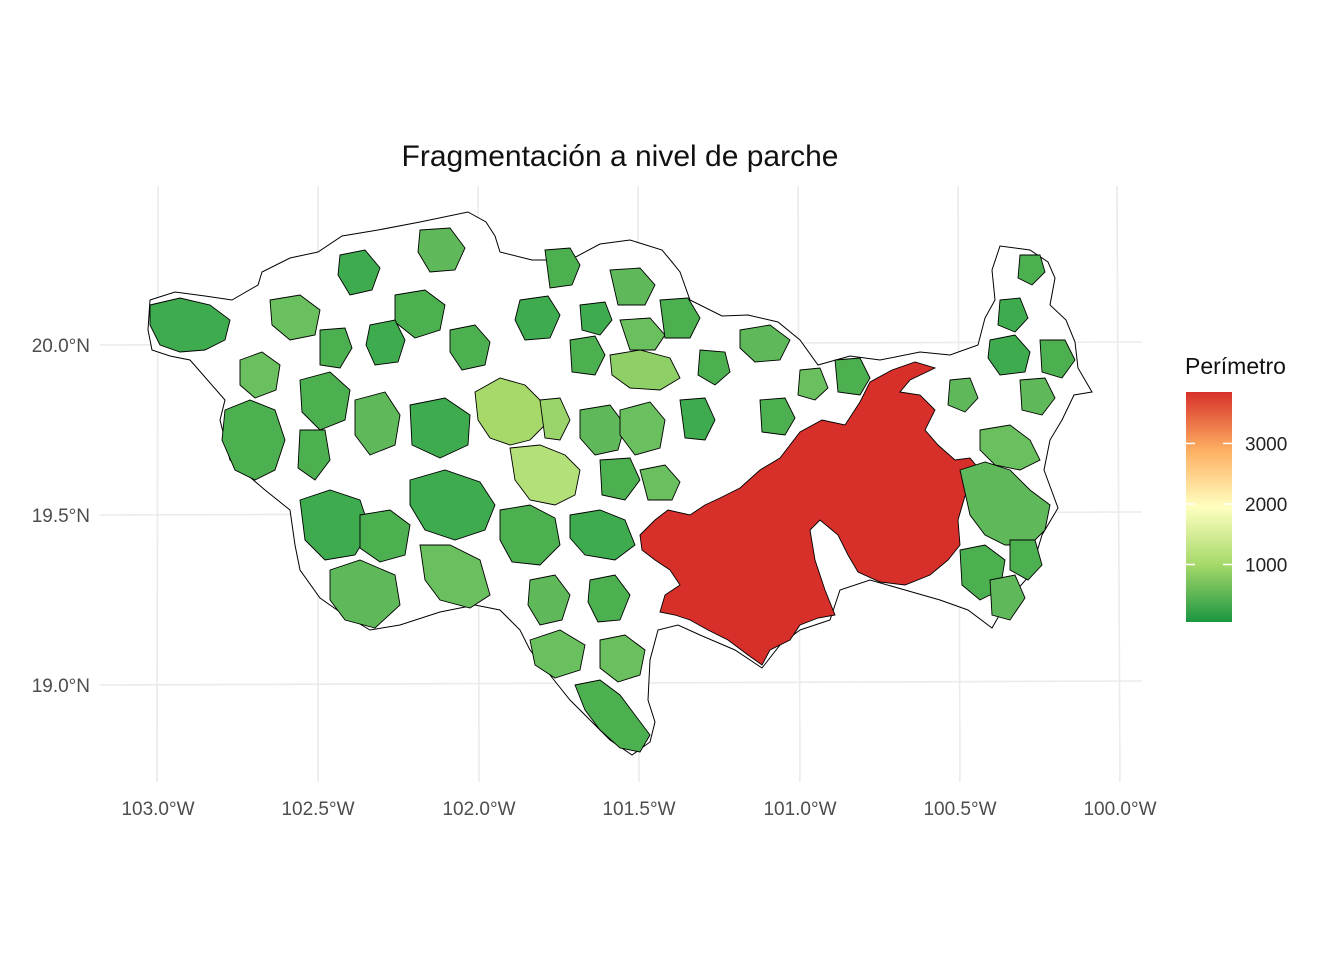  Describe the element at coordinates (478, 809) in the screenshot. I see `x-tick-label: 102.0°W` at that location.